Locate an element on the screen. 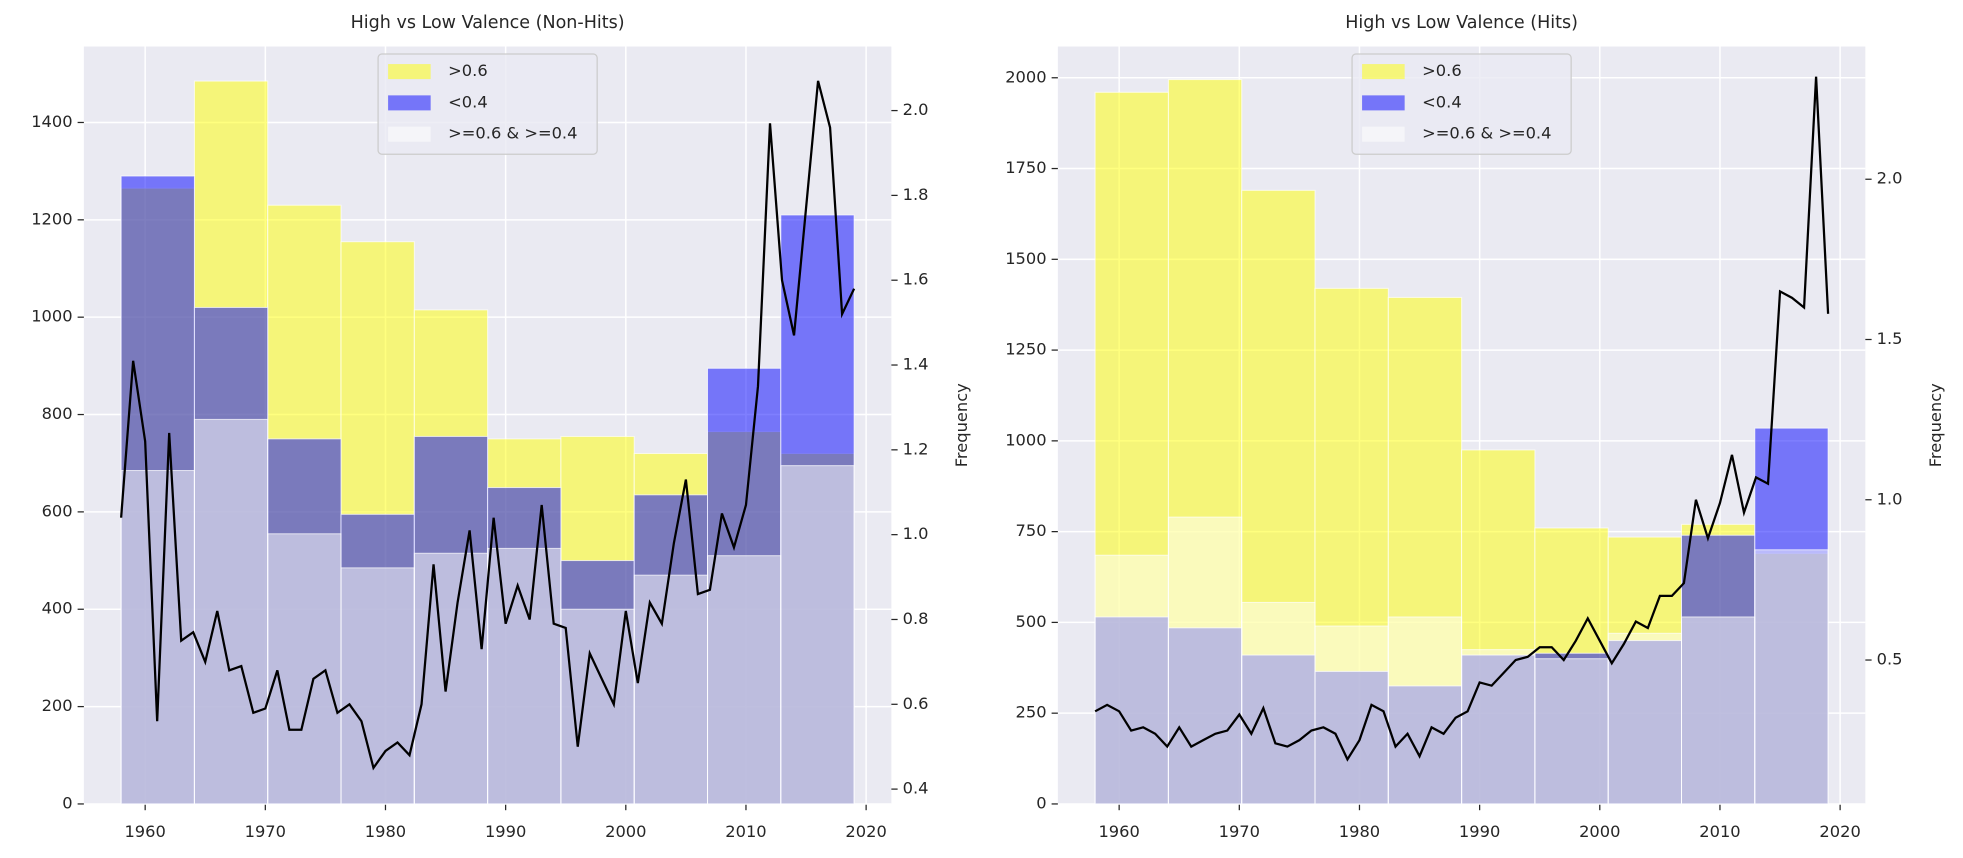 The image size is (1963, 858). y-tick-label: 500 is located at coordinates (1031, 621).